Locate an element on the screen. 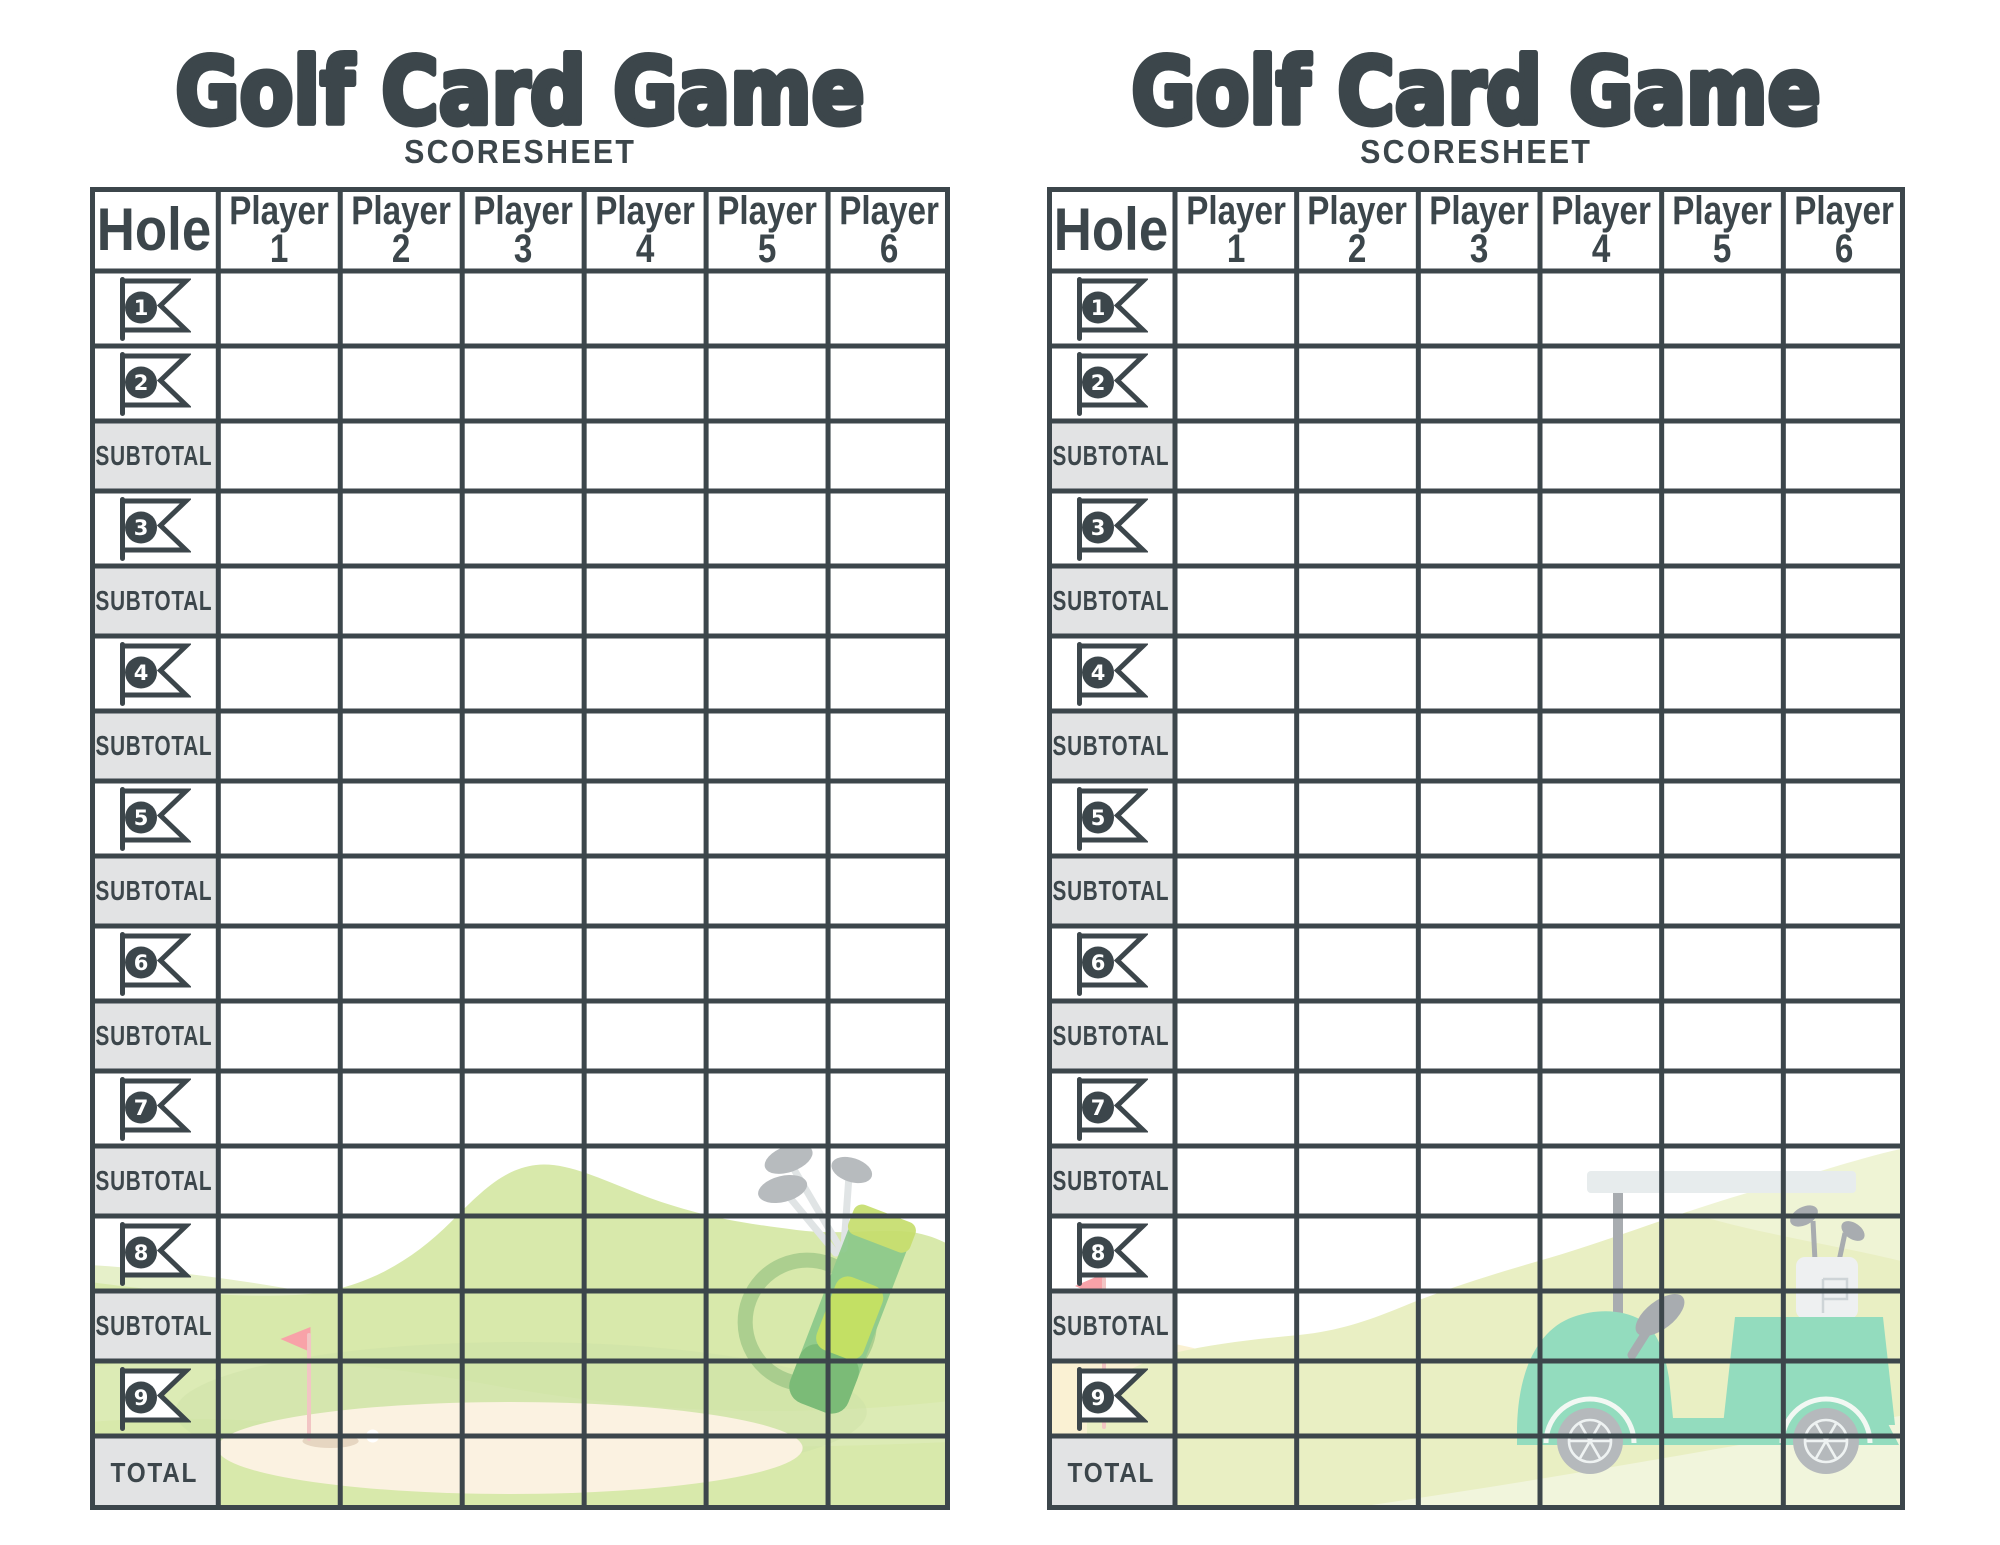 Image resolution: width=2000 pixels, height=1545 pixels. score-cell-hole9-player6 is located at coordinates (889, 1398).